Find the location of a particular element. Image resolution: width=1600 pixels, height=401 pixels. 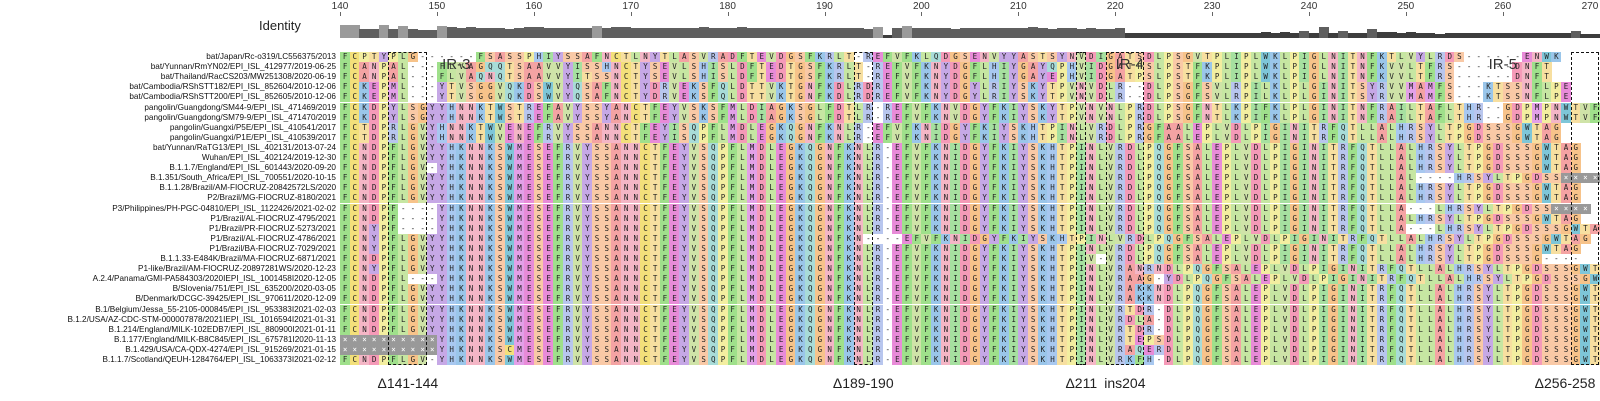

residue-cell: × is located at coordinates (345, 339).